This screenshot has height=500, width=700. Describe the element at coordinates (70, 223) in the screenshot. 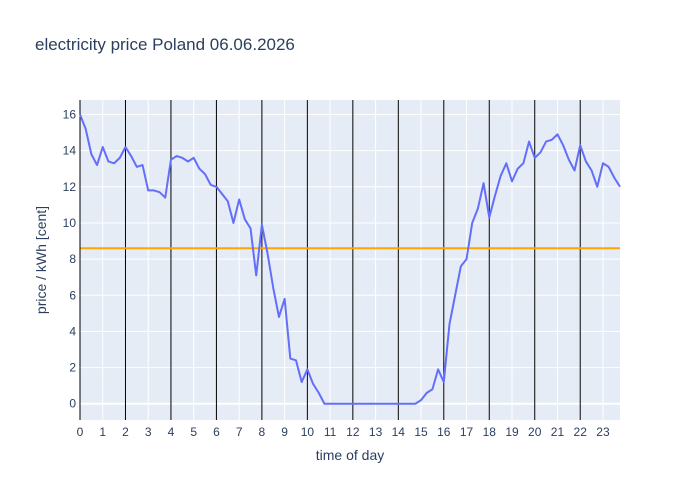

I see `y-tick-label: 10` at that location.